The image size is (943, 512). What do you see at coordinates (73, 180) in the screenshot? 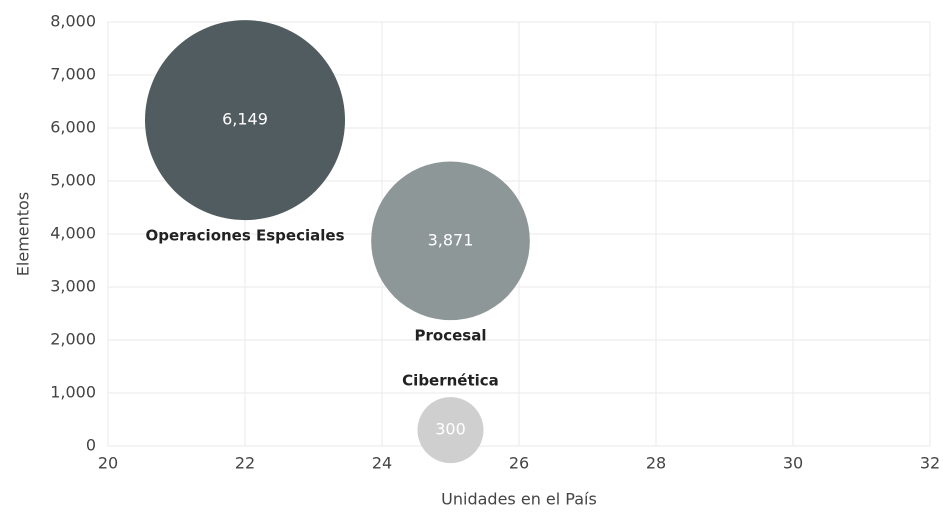
I see `y-tick-label: 5,000` at bounding box center [73, 180].